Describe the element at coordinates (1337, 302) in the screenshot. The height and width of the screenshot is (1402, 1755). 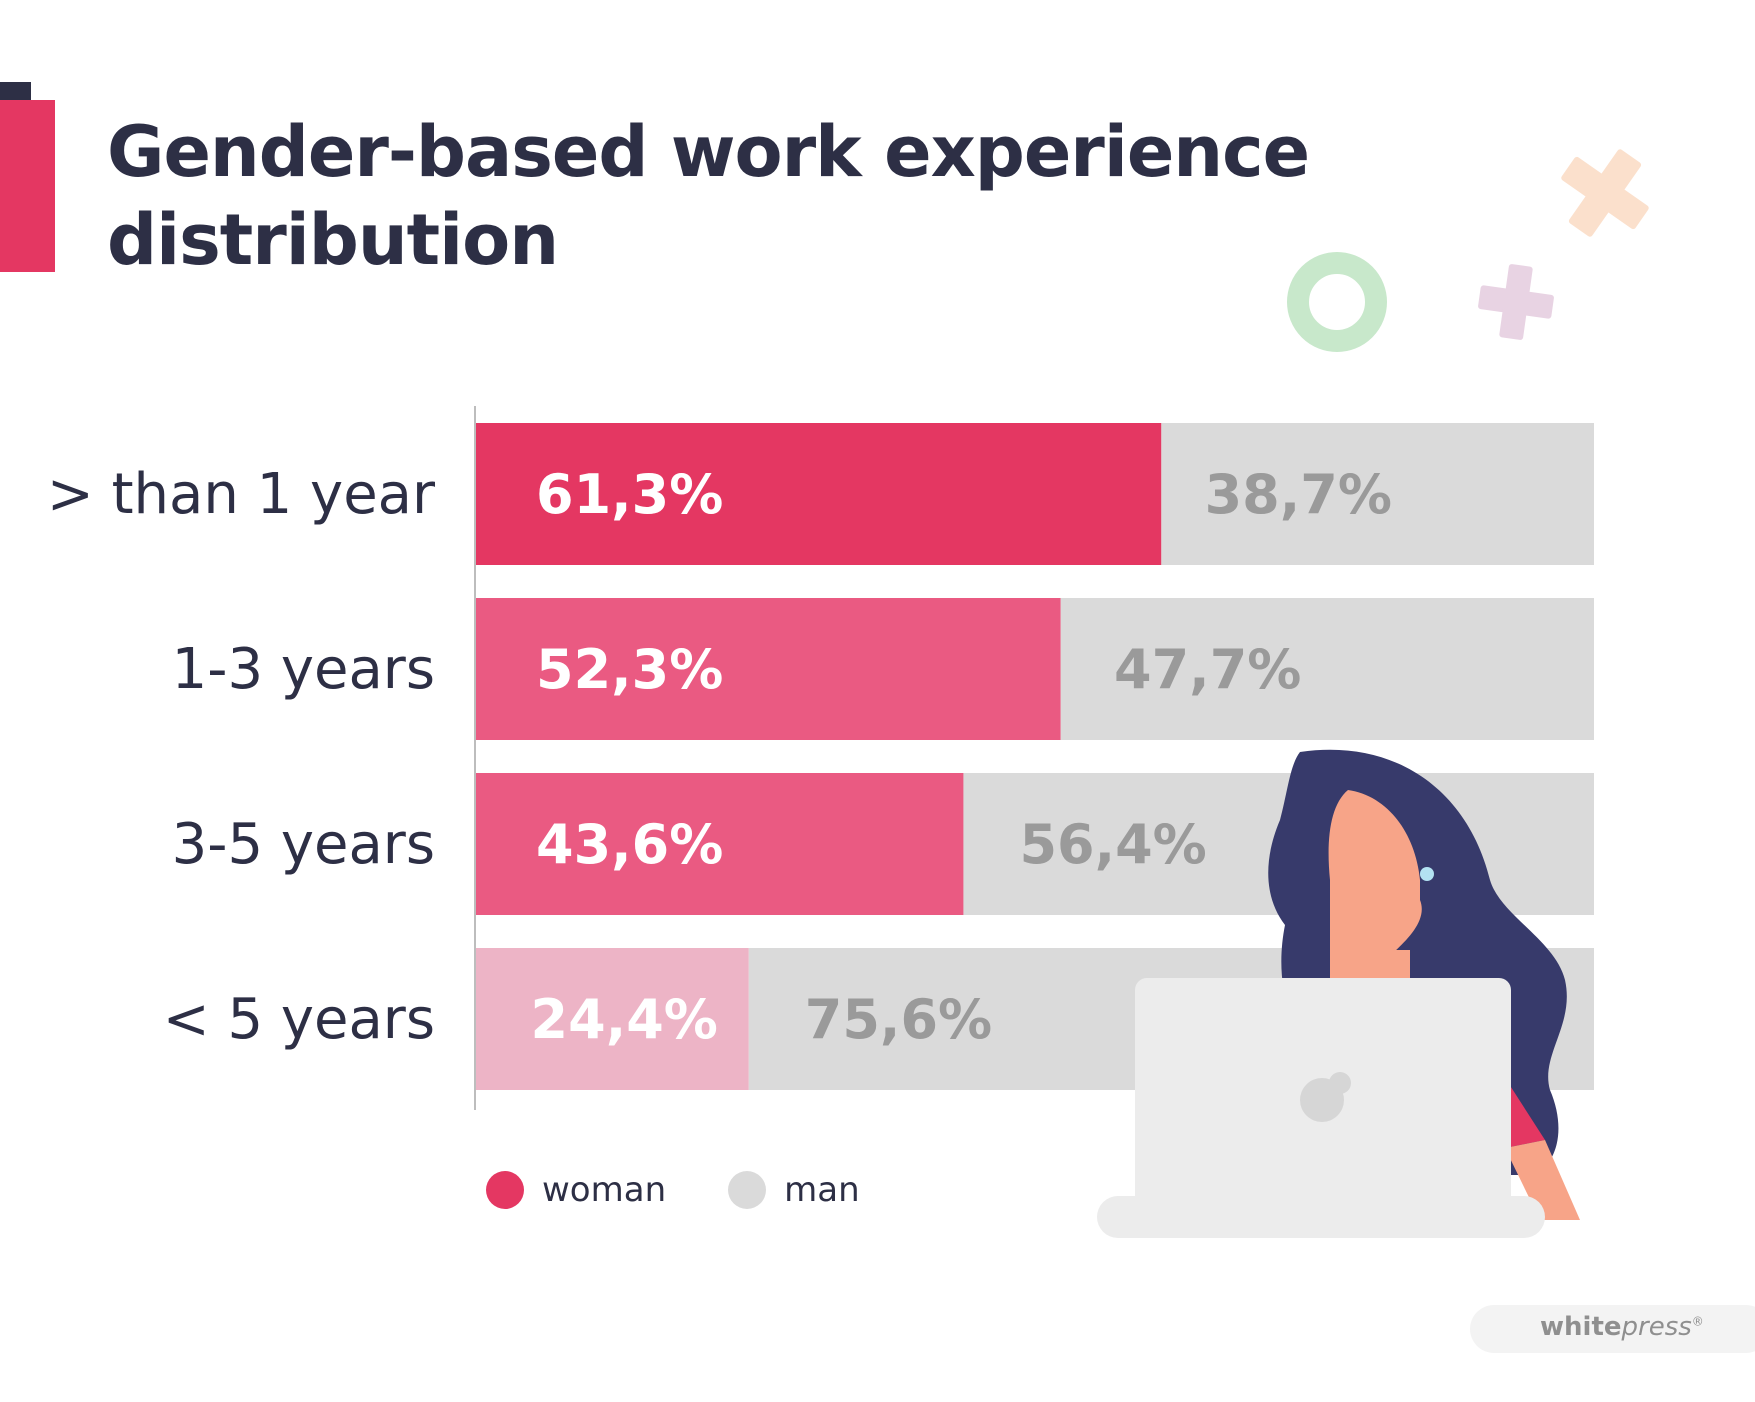
I see `green-ring-icon` at that location.